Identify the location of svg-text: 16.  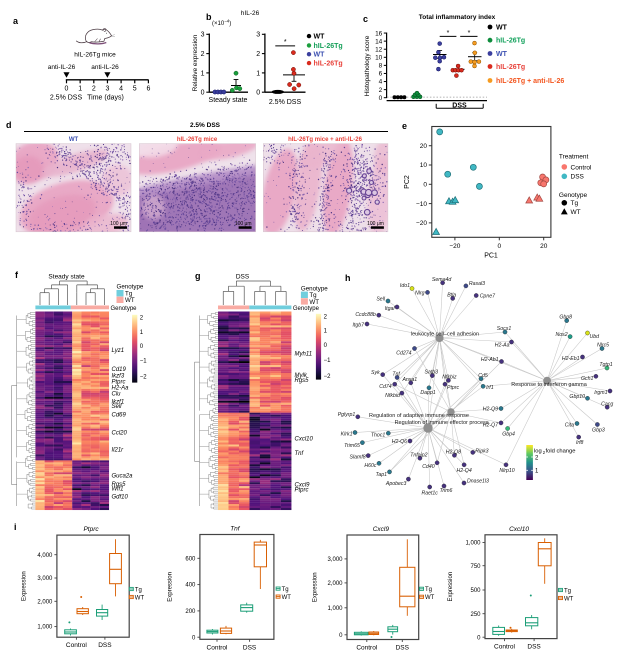
(379, 33).